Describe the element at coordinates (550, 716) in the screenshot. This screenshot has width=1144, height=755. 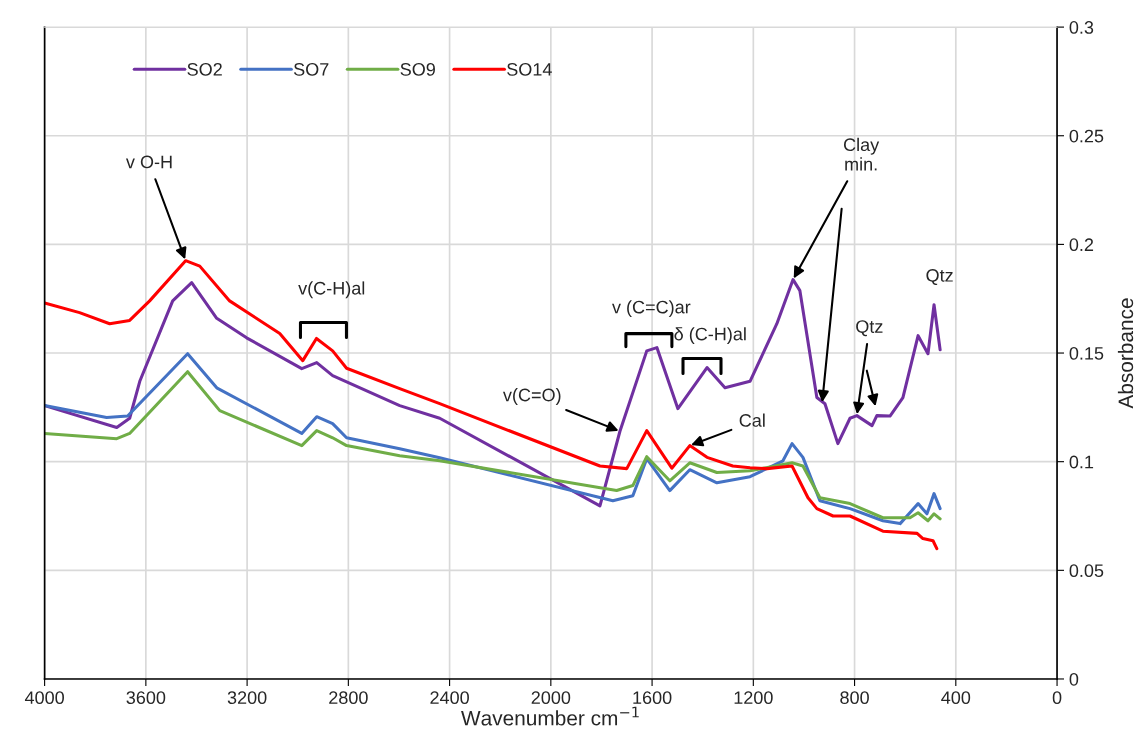
I see `x-axis-title: Wavenumber cm$^{−1}$` at that location.